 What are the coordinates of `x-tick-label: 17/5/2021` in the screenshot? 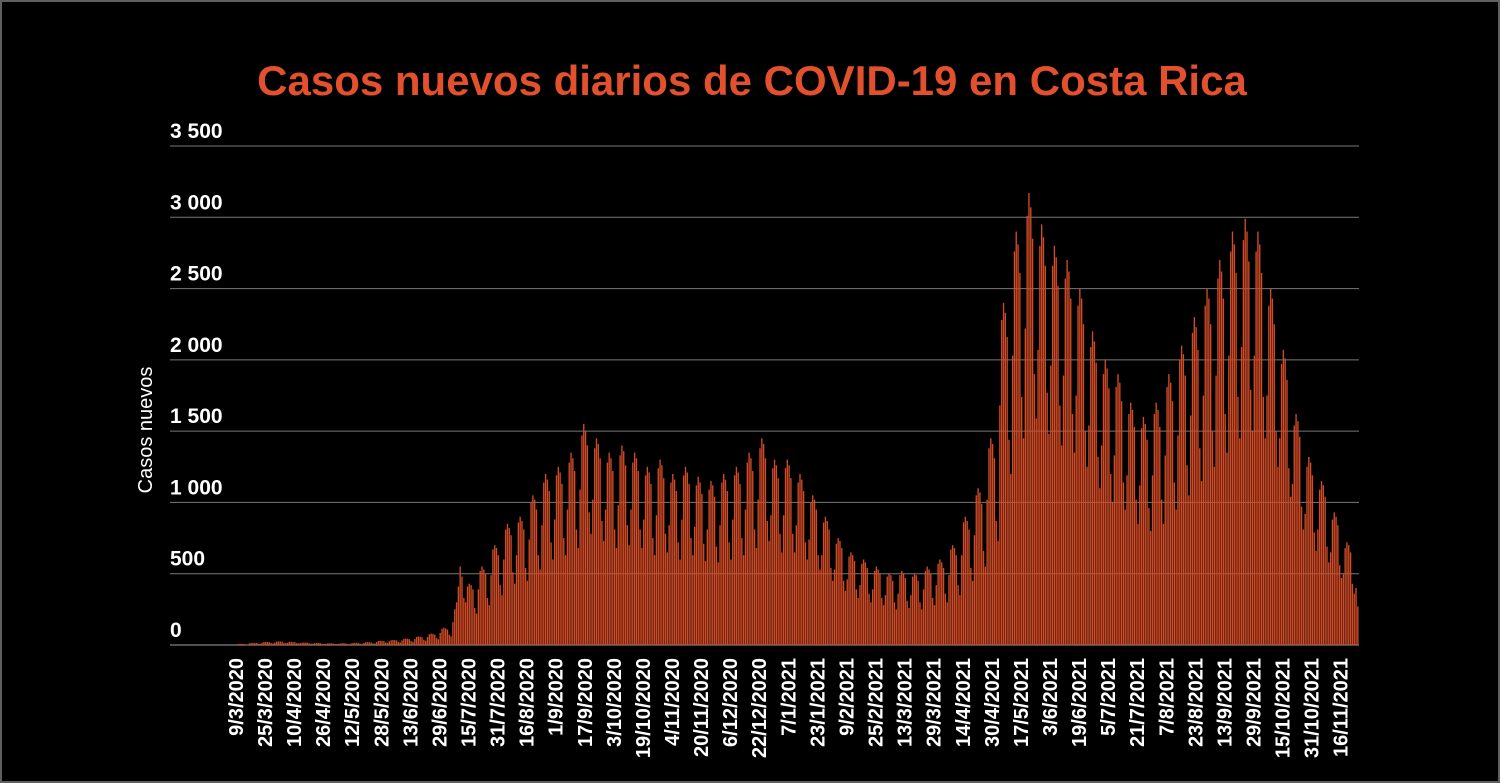 It's located at (1022, 702).